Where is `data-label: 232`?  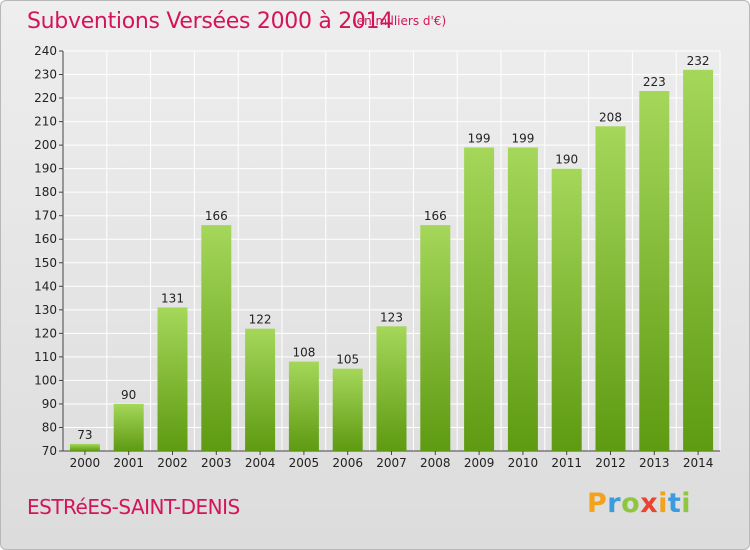 data-label: 232 is located at coordinates (698, 61).